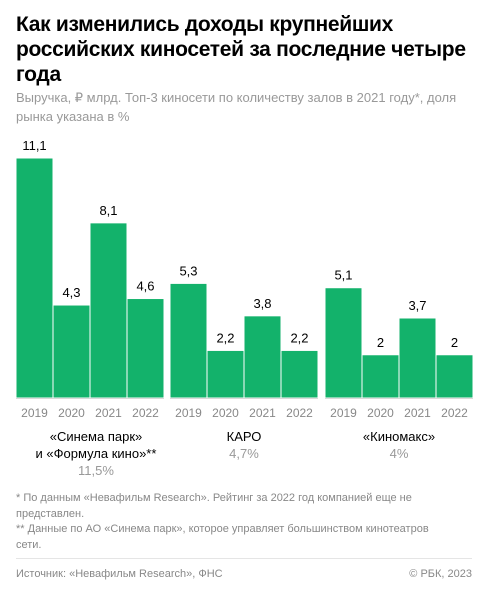 The width and height of the screenshot is (488, 600). Describe the element at coordinates (262, 303) in the screenshot. I see `bar-value-label: 3,8` at that location.